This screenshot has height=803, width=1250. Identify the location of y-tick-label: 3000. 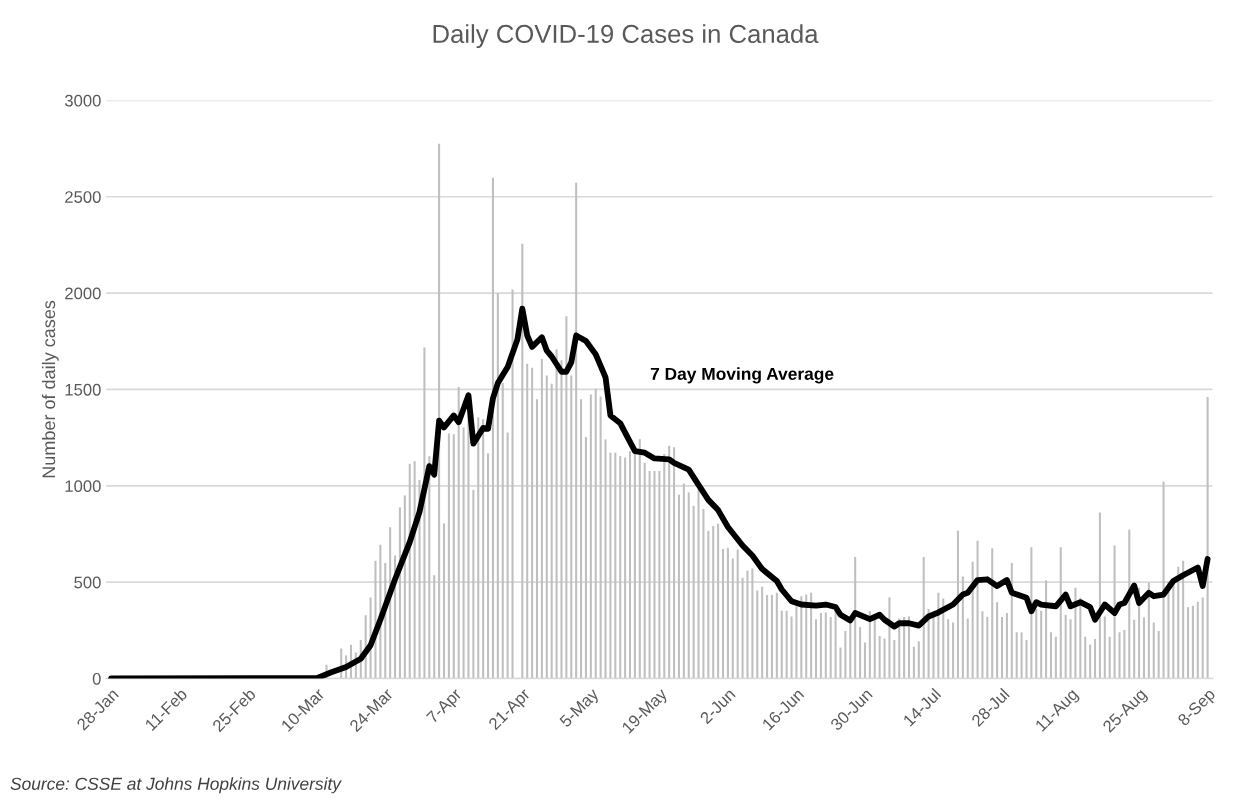
(82, 100).